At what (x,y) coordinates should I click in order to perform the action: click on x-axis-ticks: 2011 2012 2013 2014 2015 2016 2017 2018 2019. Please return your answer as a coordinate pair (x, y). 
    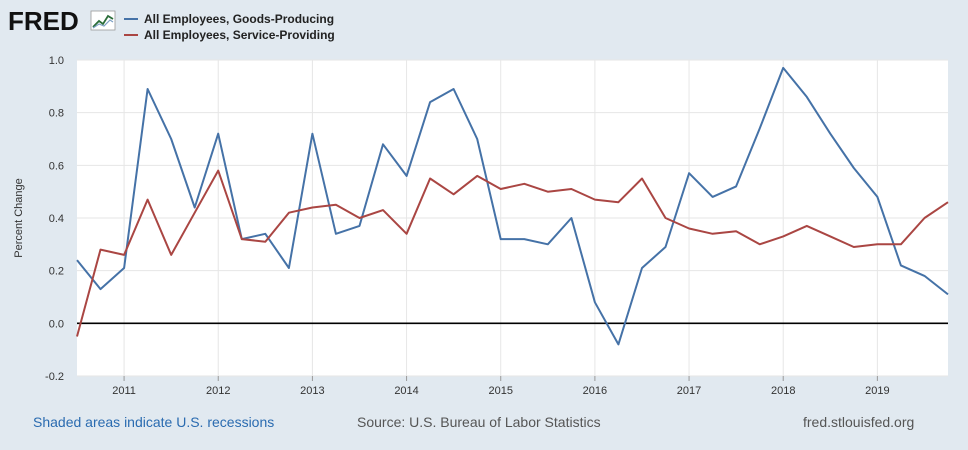
    Looking at the image, I should click on (501, 386).